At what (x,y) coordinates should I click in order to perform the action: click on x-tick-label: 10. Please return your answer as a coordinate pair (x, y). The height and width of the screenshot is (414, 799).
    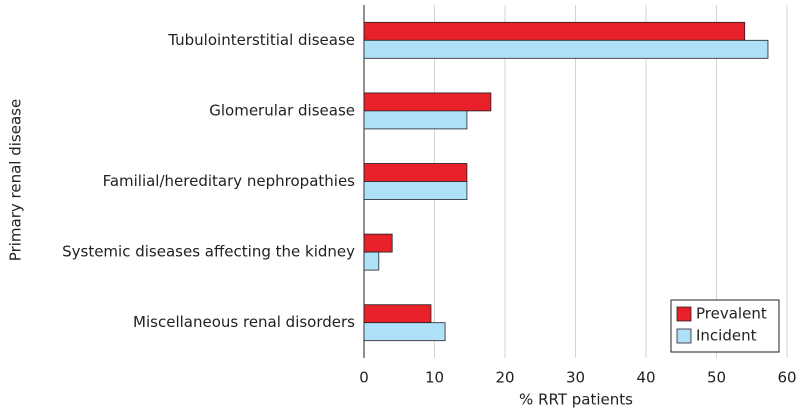
    Looking at the image, I should click on (434, 378).